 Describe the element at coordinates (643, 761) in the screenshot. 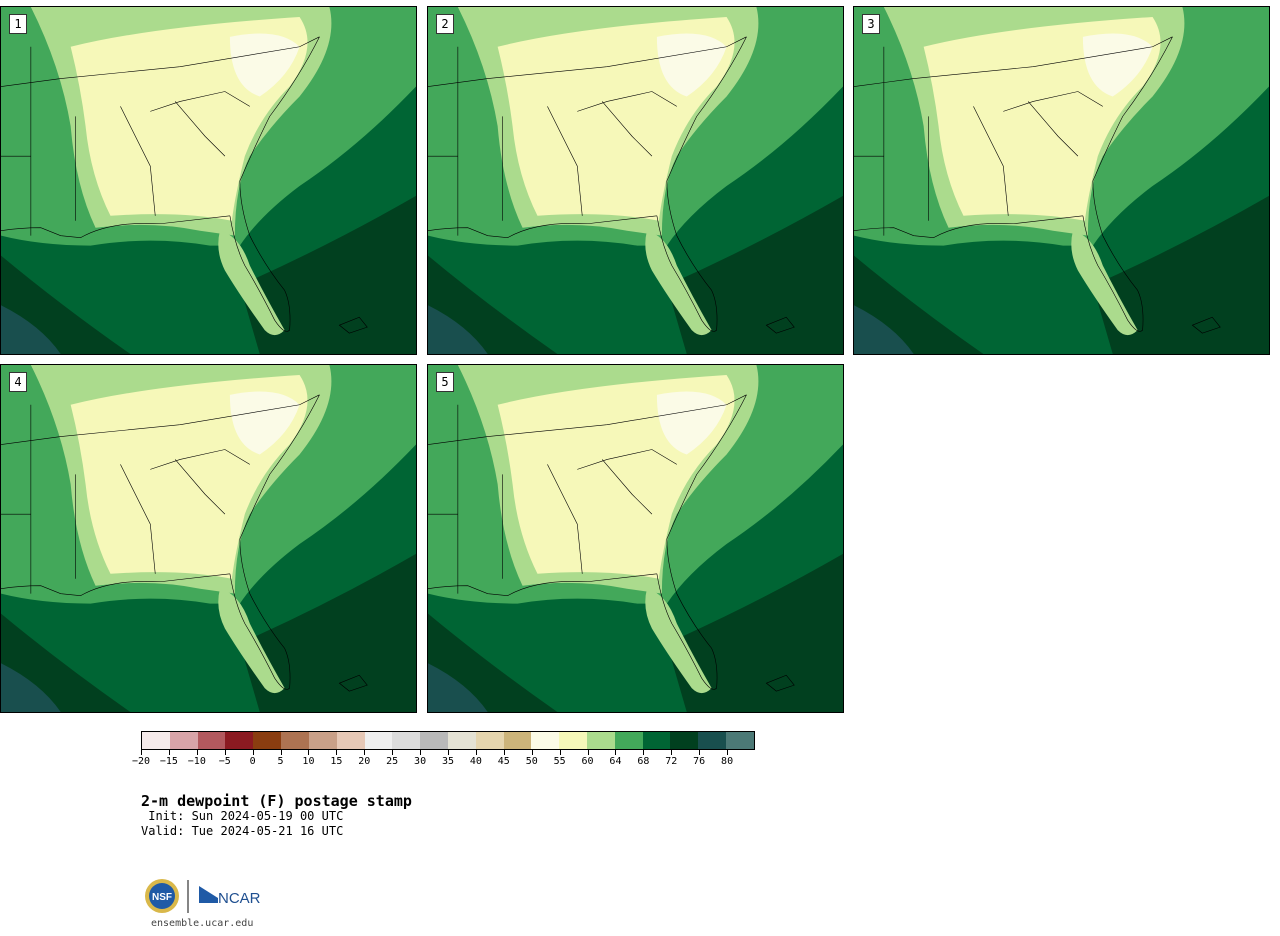

I see `colorbar-tick-label: 68` at that location.